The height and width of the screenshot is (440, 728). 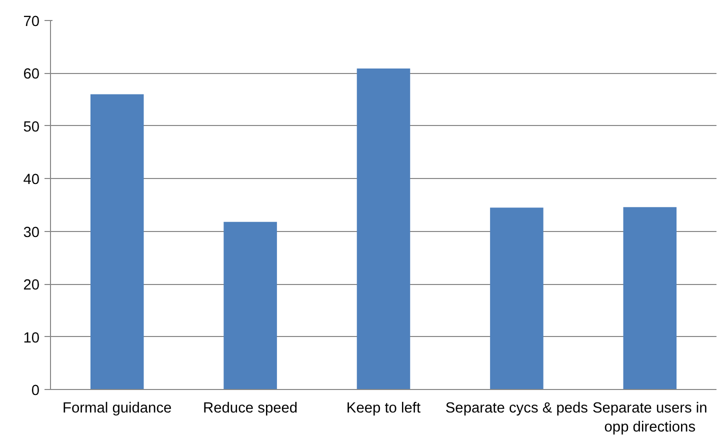 I want to click on x-tick-label: Separate cycs & peds, so click(x=516, y=408).